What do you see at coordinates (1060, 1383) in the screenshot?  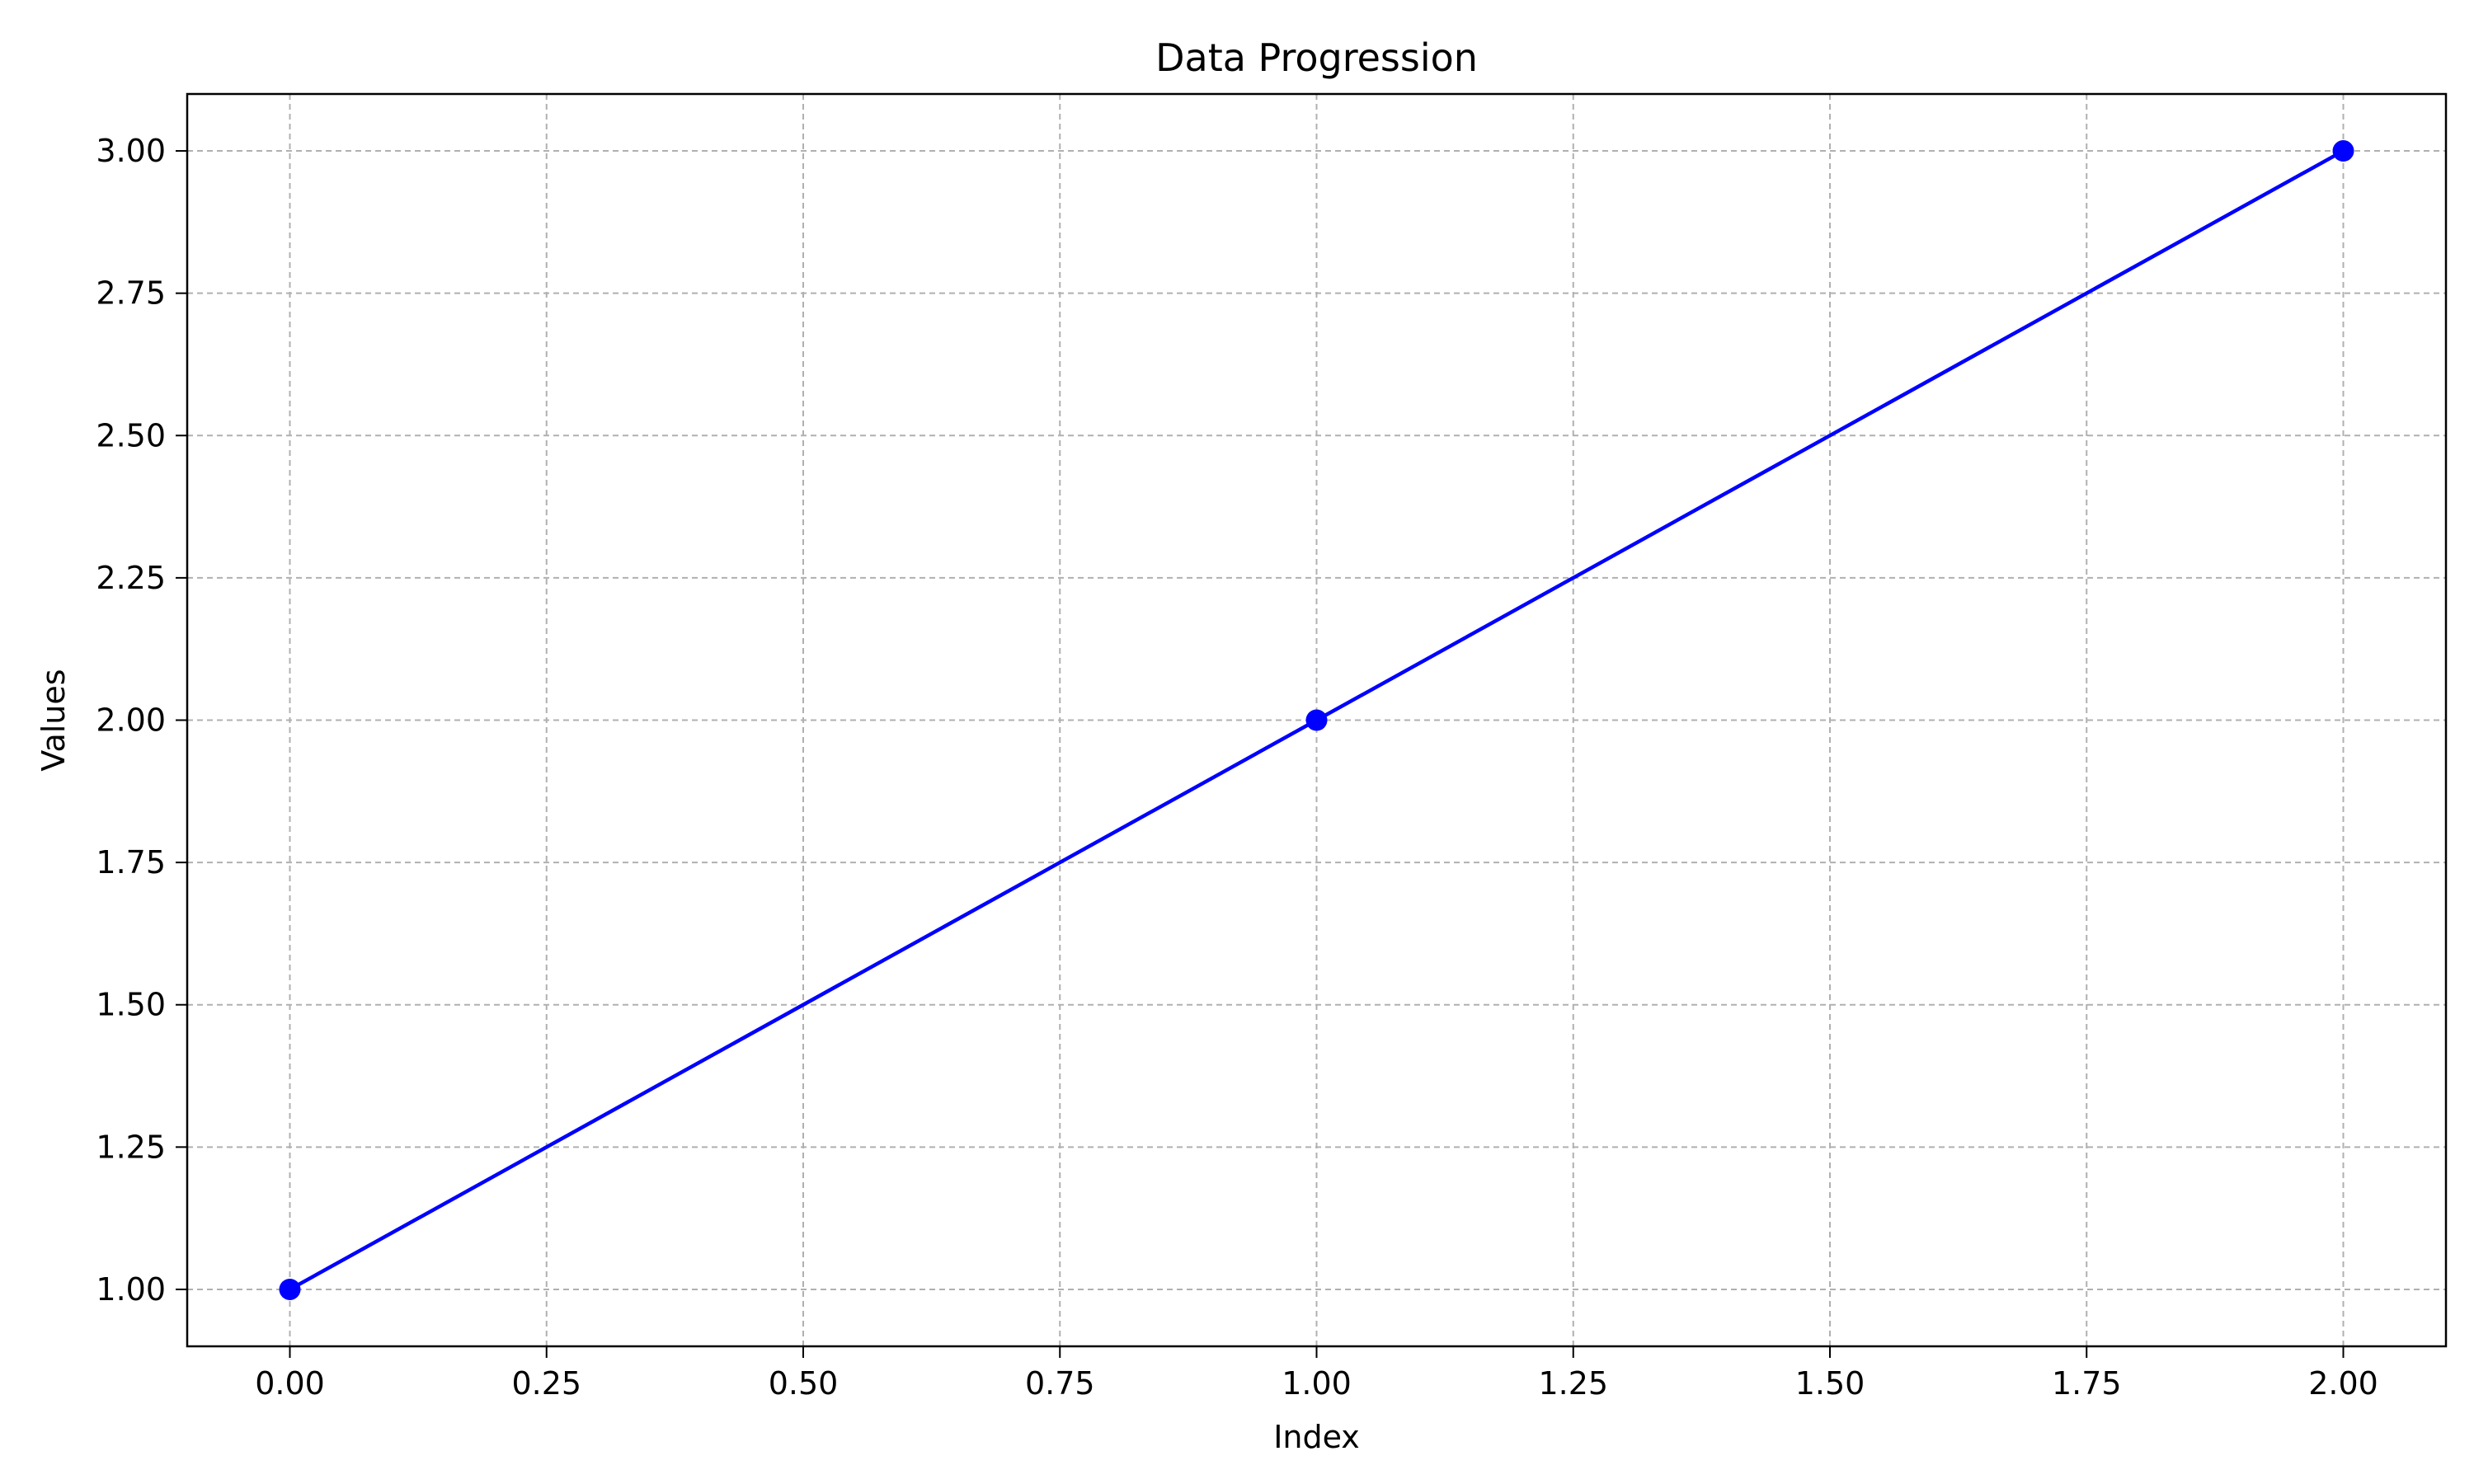 I see `x-tick-label: 0.75` at bounding box center [1060, 1383].